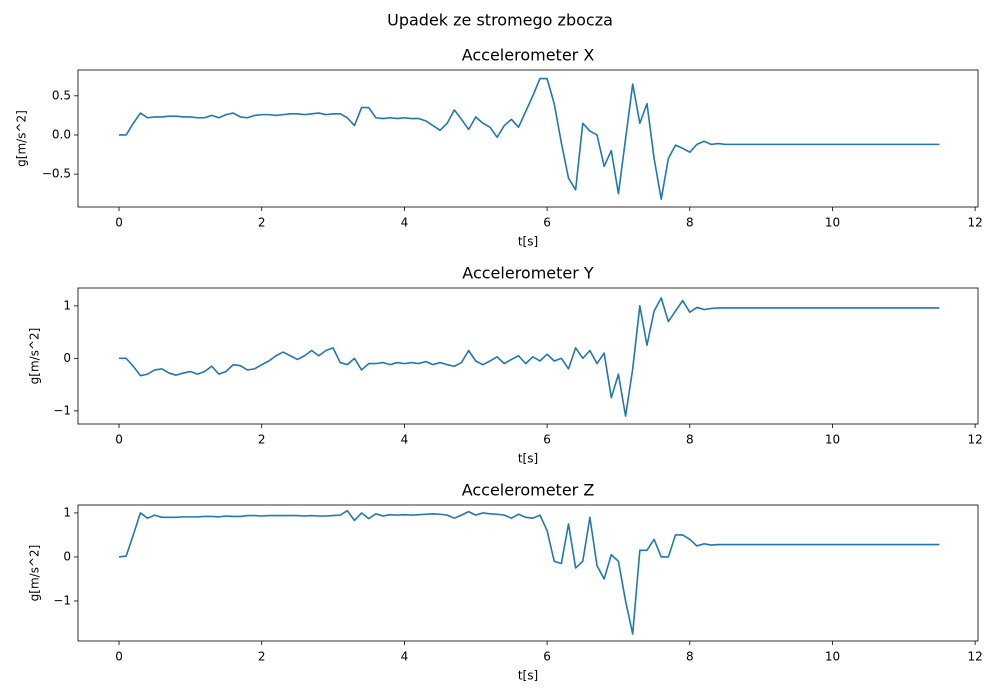 The height and width of the screenshot is (700, 1000). I want to click on figure-title: Upadek ze stromego zbocza, so click(500, 20).